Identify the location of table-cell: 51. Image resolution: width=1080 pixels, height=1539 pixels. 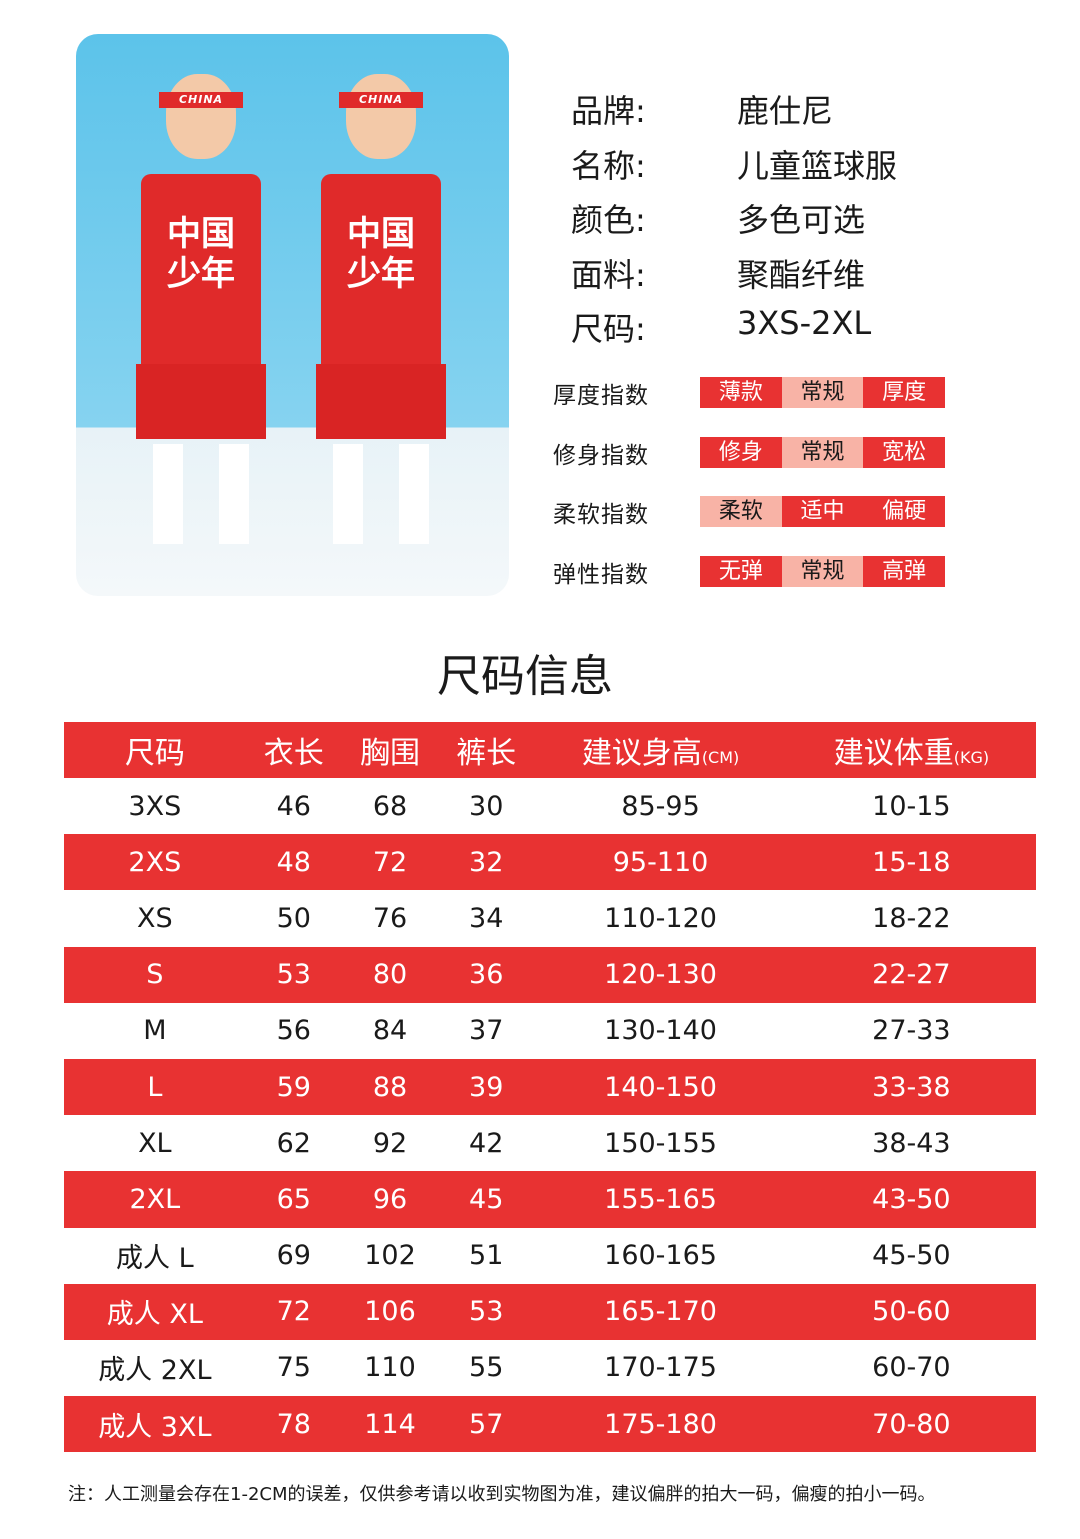
(486, 1256).